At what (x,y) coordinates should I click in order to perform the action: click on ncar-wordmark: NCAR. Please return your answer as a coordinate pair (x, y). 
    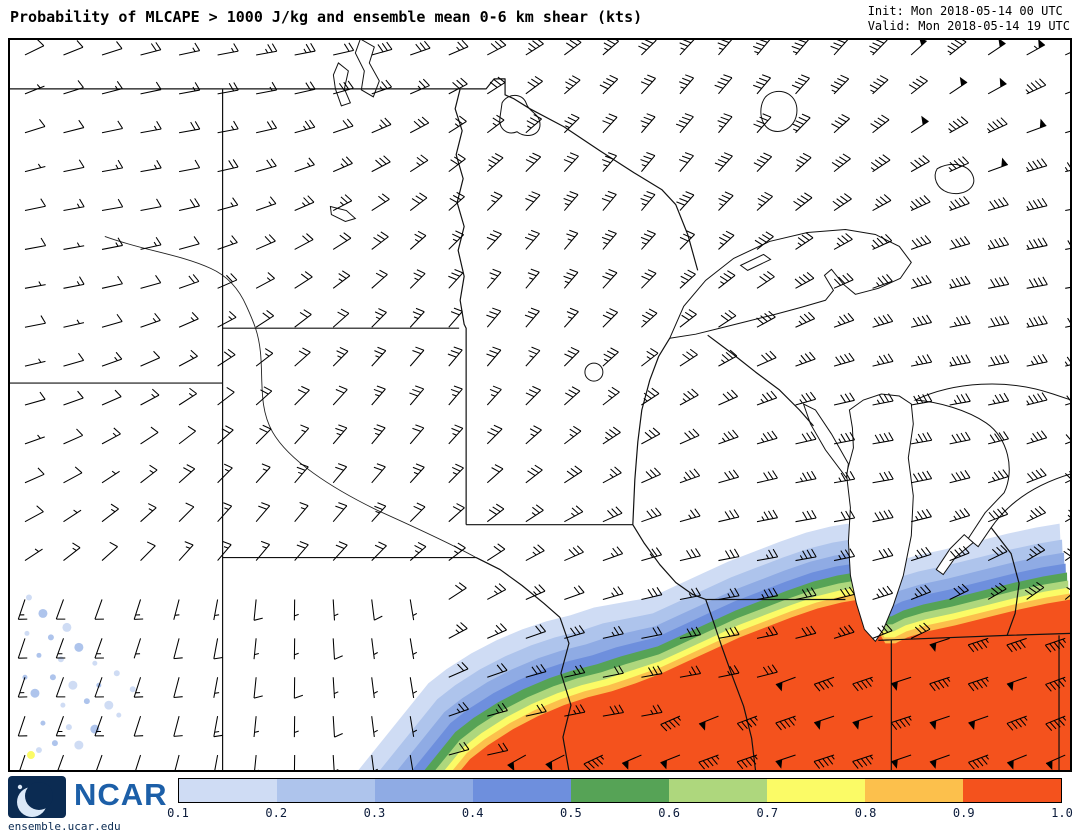
    Looking at the image, I should click on (121, 794).